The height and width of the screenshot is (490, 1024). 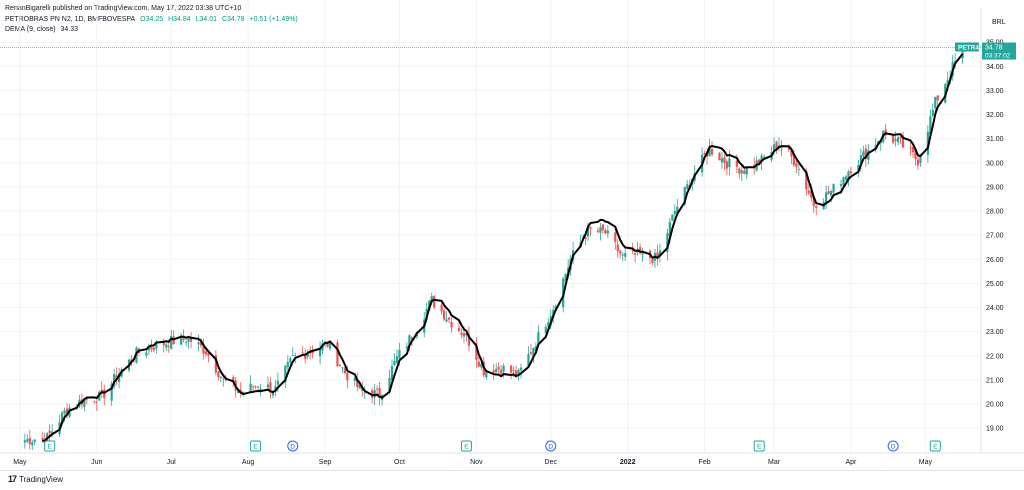 What do you see at coordinates (995, 429) in the screenshot?
I see `y-tick-label: 19.00` at bounding box center [995, 429].